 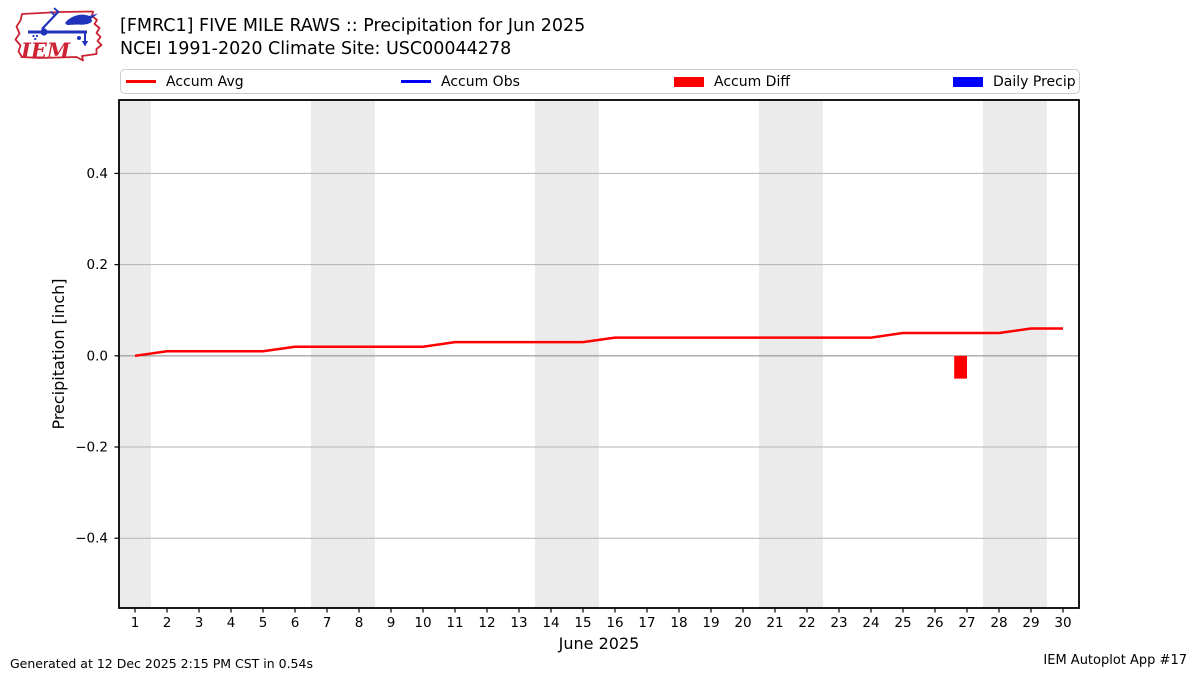 I want to click on x-tick-label: 4, so click(x=231, y=623).